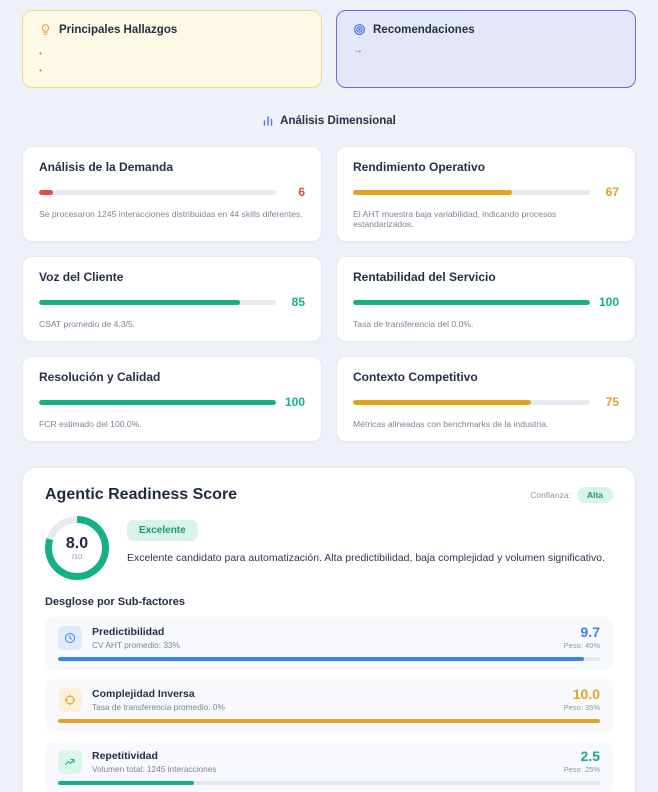 The image size is (658, 792). Describe the element at coordinates (90, 424) in the screenshot. I see `card-description: FCR estimado del 100.0%.` at that location.